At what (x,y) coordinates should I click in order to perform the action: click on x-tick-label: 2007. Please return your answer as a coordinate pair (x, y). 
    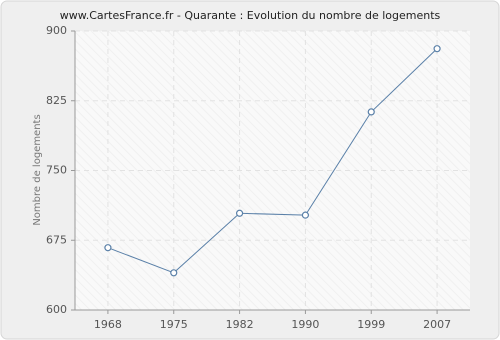
    Looking at the image, I should click on (437, 324).